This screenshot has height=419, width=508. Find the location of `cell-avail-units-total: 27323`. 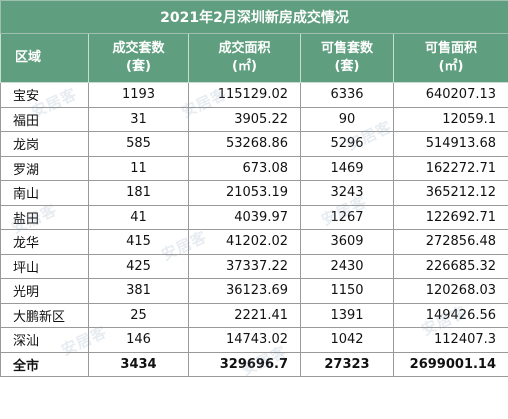

cell-avail-units-total: 27323 is located at coordinates (347, 364).